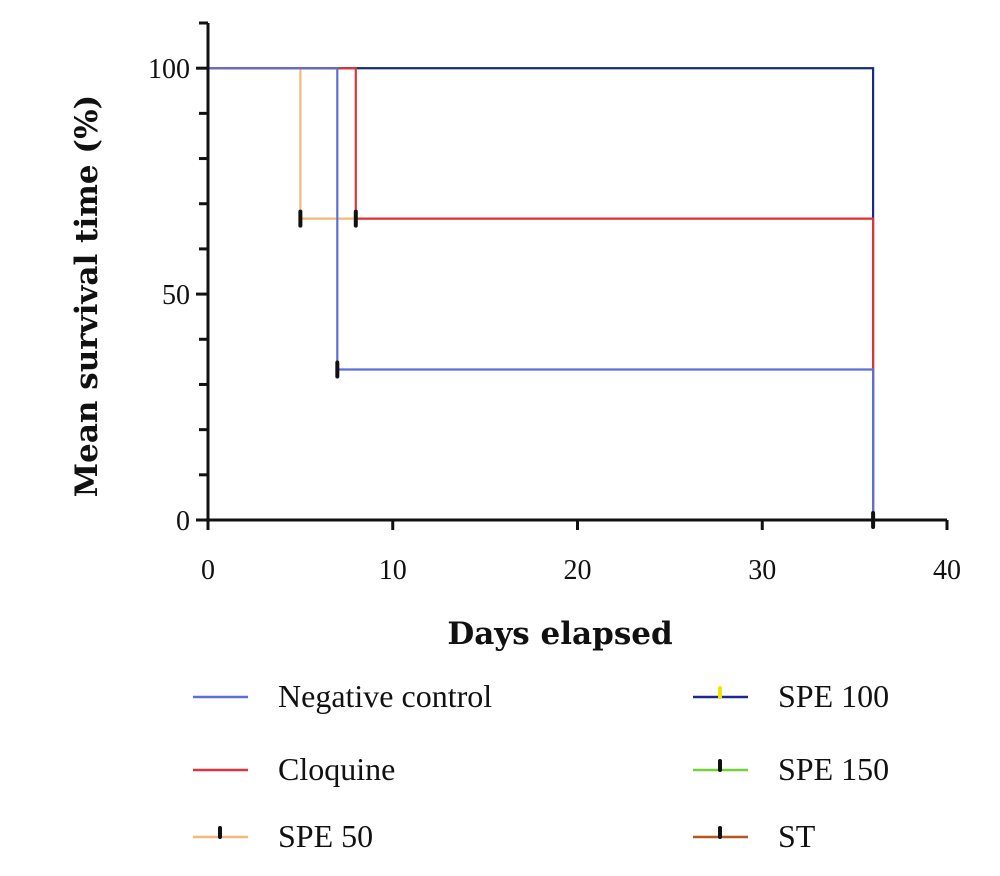  What do you see at coordinates (169, 69) in the screenshot?
I see `y-tick-label-2: 100` at bounding box center [169, 69].